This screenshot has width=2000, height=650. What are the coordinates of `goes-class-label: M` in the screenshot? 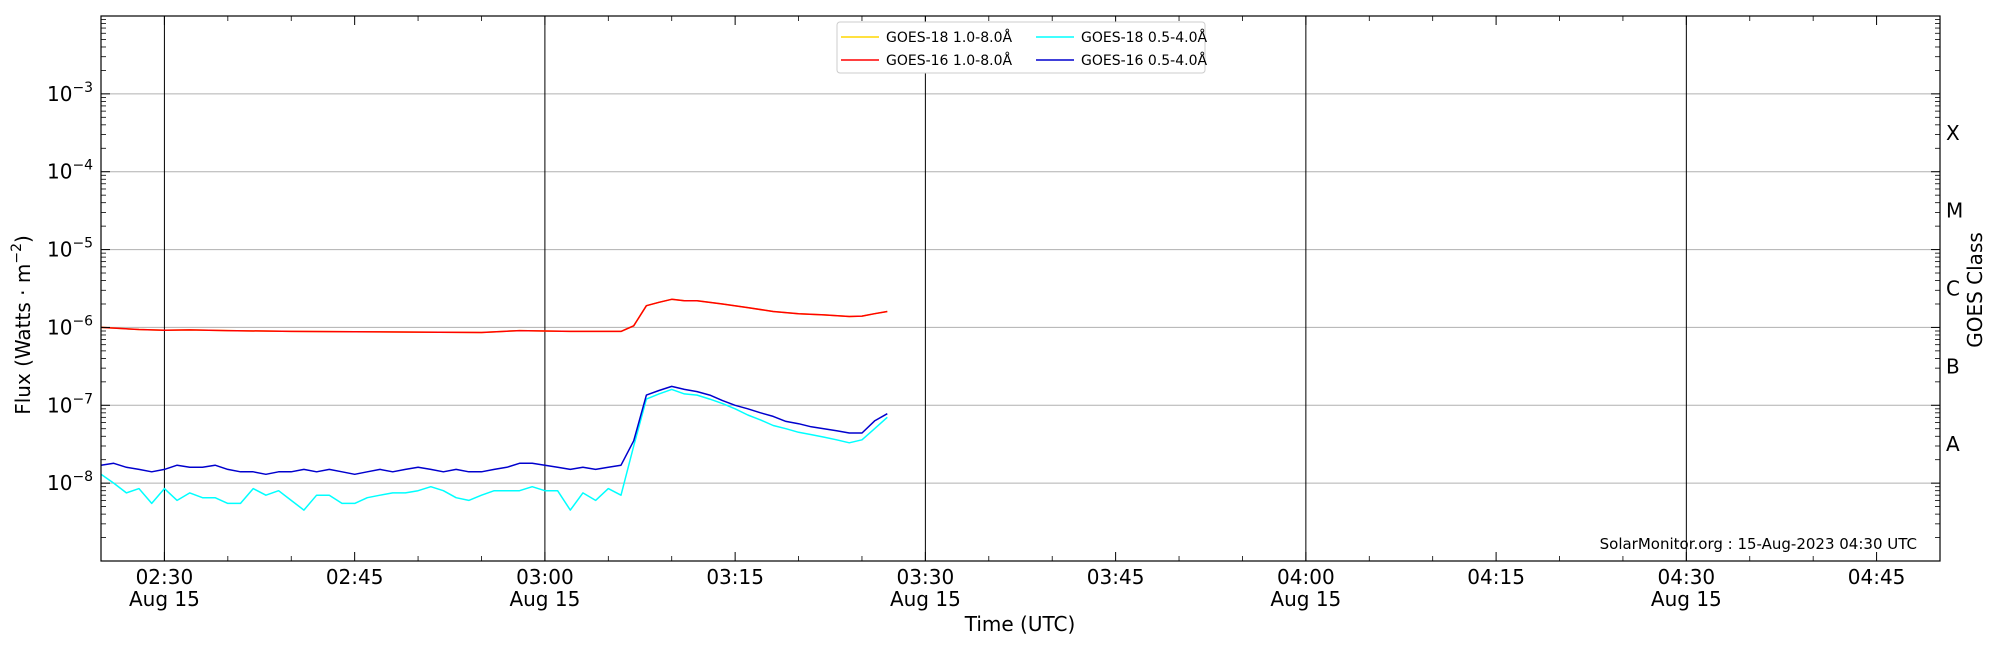 It's located at (1954, 211).